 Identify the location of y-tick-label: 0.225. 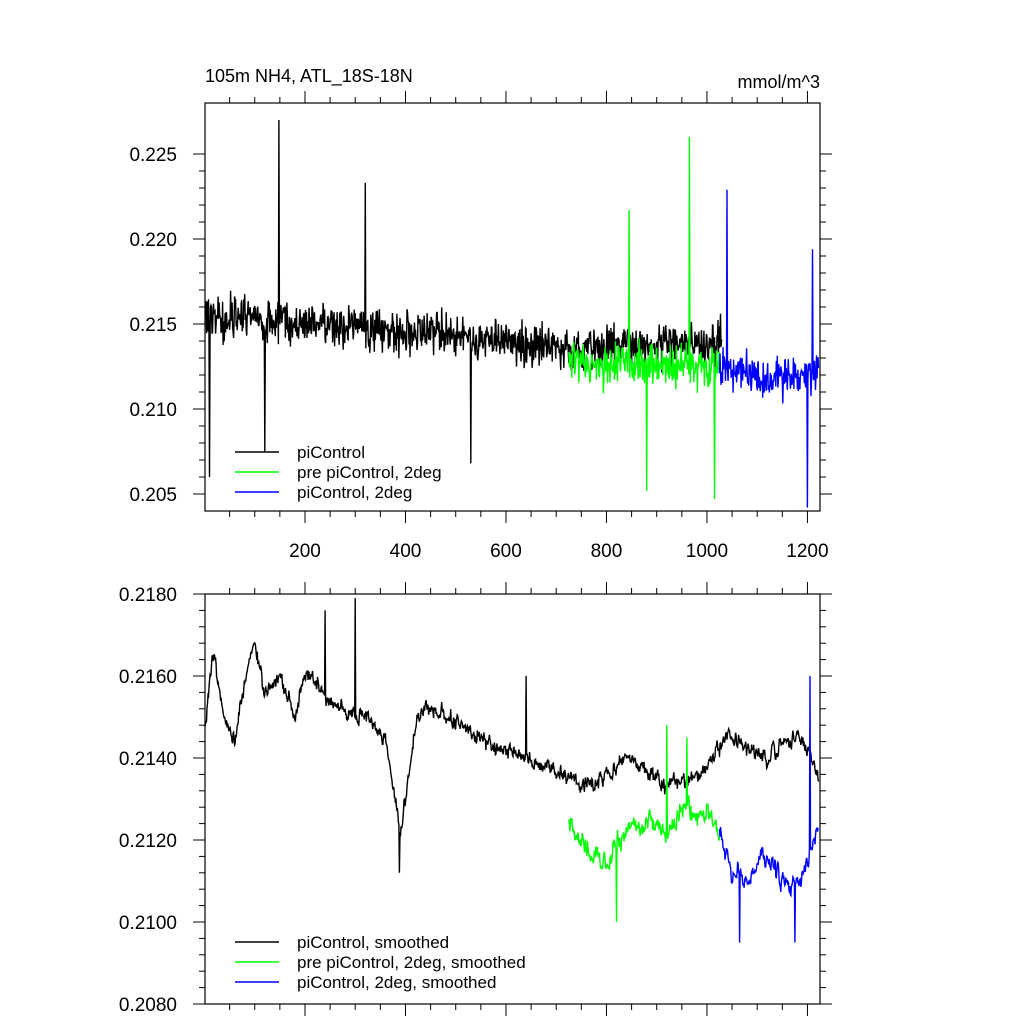
(153, 155).